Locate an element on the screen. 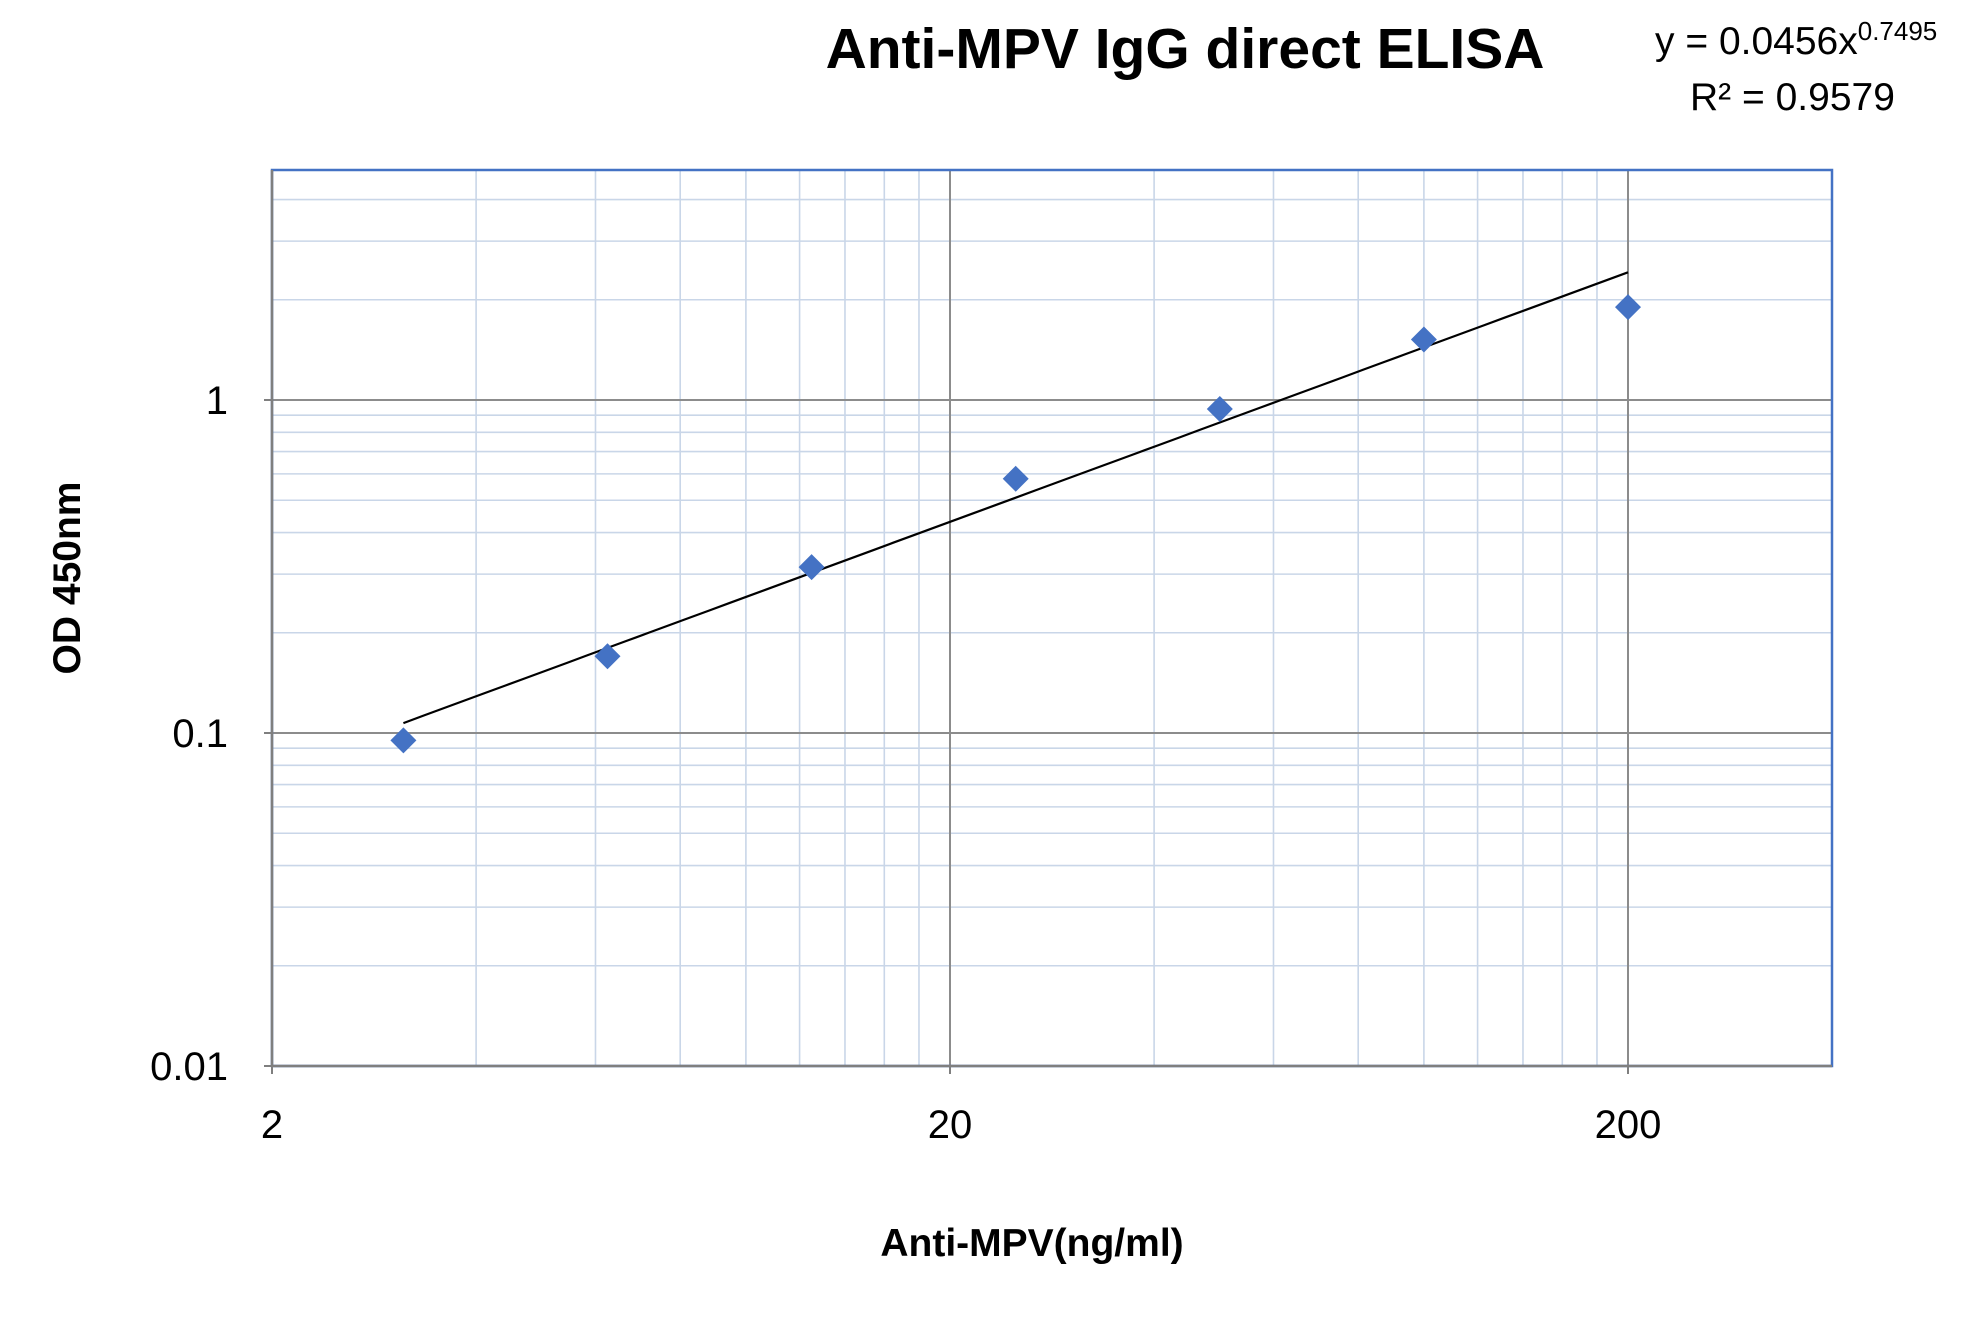 This screenshot has width=1966, height=1342. y-tick-label: 0.1 is located at coordinates (200, 734).